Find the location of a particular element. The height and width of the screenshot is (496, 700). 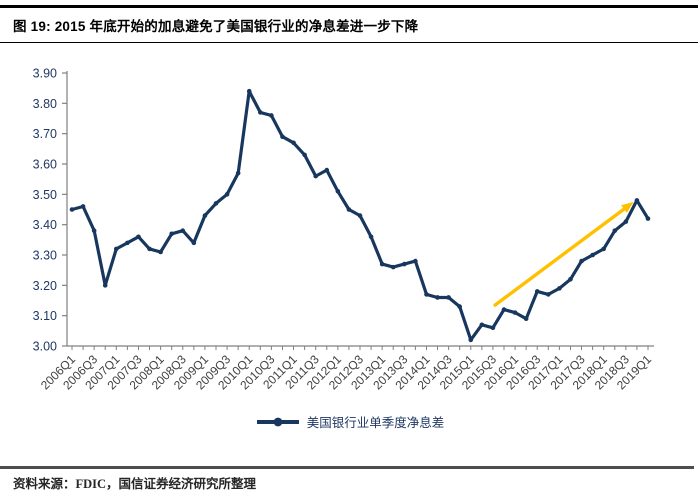

source-text: 资料来源：FDIC，国信证券经济研究所整理 is located at coordinates (135, 484).